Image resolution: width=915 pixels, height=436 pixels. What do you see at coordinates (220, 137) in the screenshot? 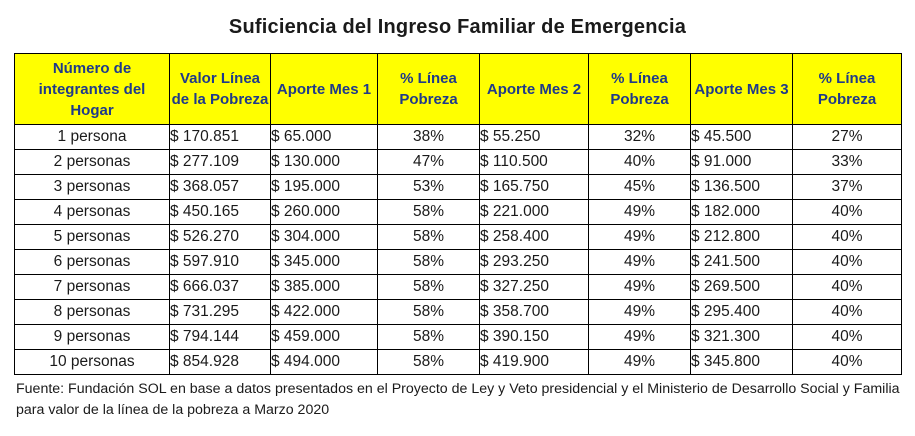
I see `cell-poverty-line: $ 170.851` at bounding box center [220, 137].